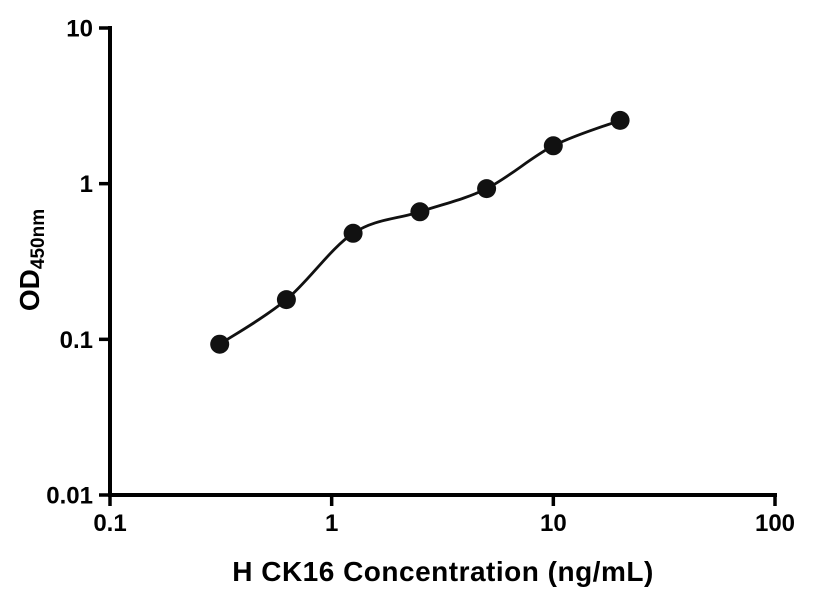 This screenshot has width=816, height=612. I want to click on x-axis-tick-label: 10, so click(553, 523).